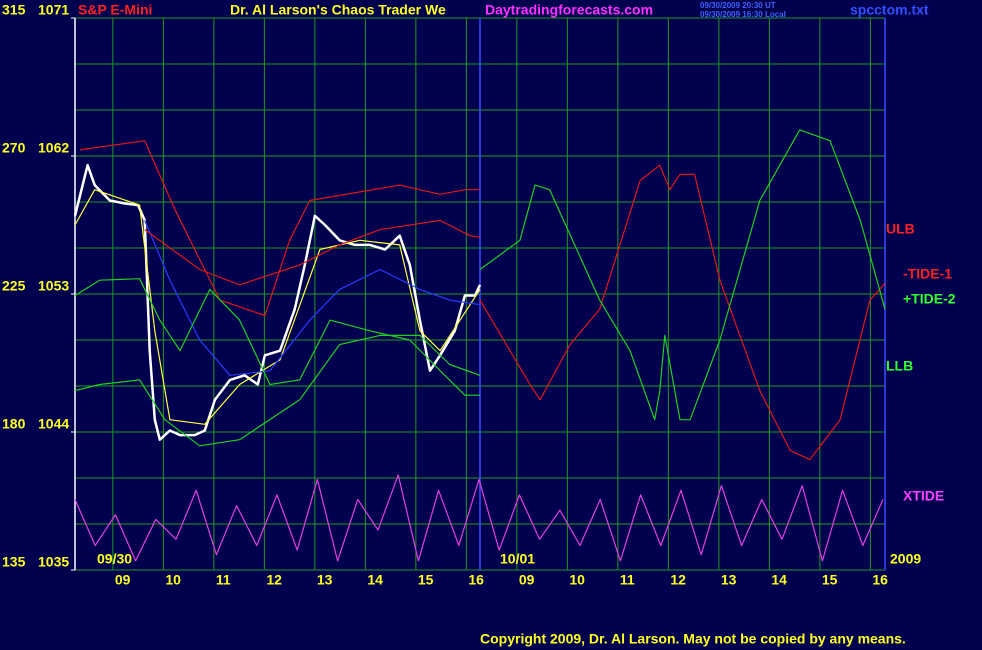 This screenshot has width=982, height=650. Describe the element at coordinates (743, 14) in the screenshot. I see `timestamp: 09/30/2009 16:30 Local` at that location.